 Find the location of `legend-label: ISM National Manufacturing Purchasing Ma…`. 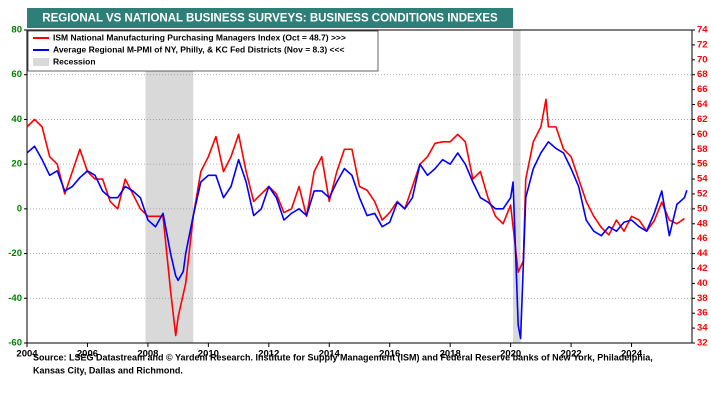

legend-label: ISM National Manufacturing Purchasing Ma… is located at coordinates (199, 37).